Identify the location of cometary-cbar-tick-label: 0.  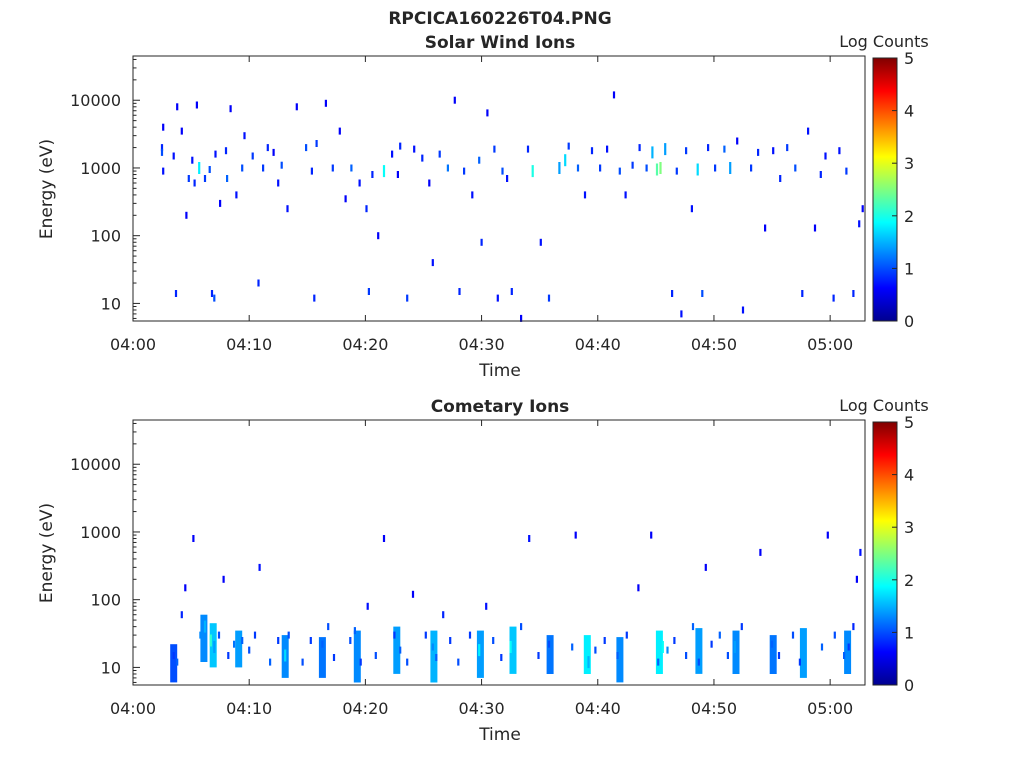
(909, 685).